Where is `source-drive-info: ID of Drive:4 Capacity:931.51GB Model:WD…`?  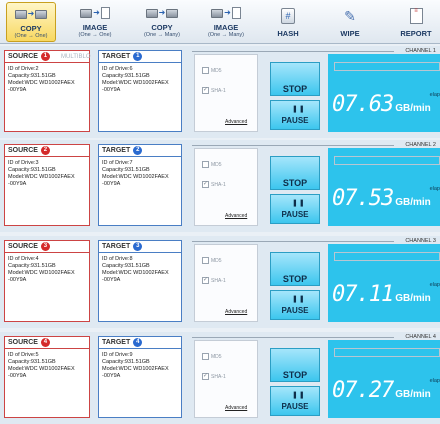 source-drive-info: ID of Drive:4 Capacity:931.51GB Model:WD… is located at coordinates (47, 287).